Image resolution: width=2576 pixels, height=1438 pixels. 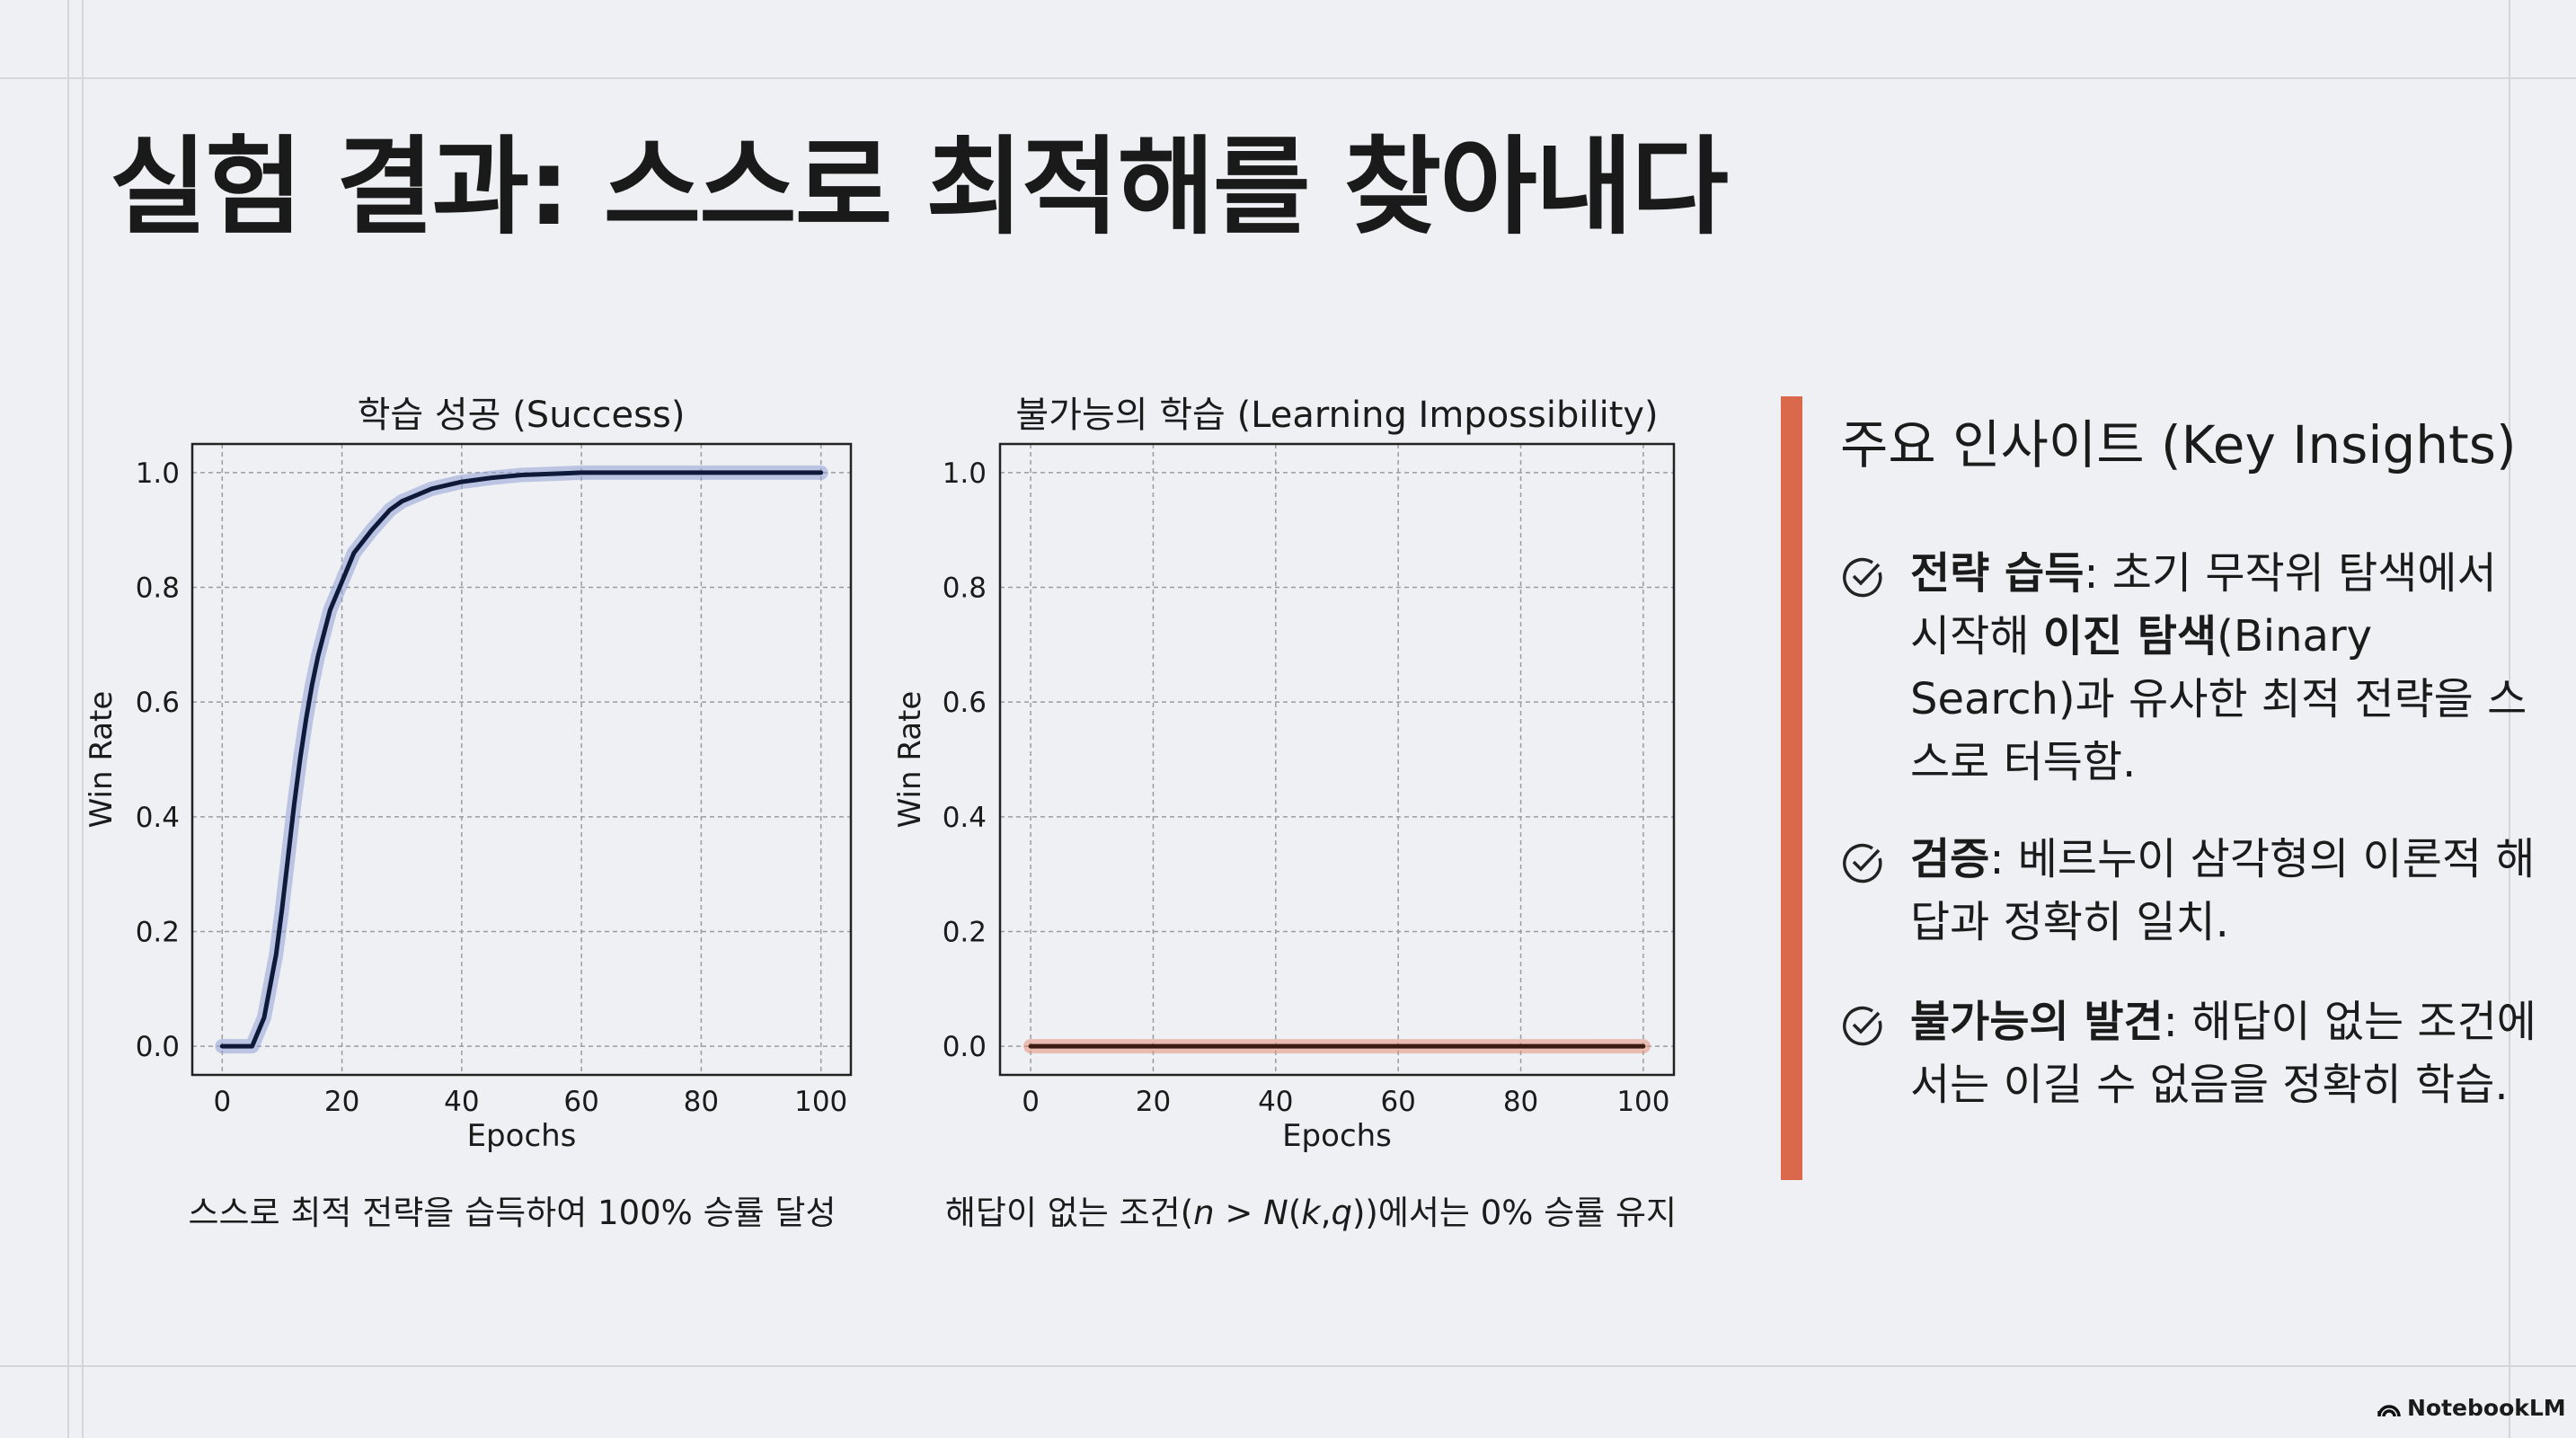 What do you see at coordinates (1791, 788) in the screenshot?
I see `accent-bar` at bounding box center [1791, 788].